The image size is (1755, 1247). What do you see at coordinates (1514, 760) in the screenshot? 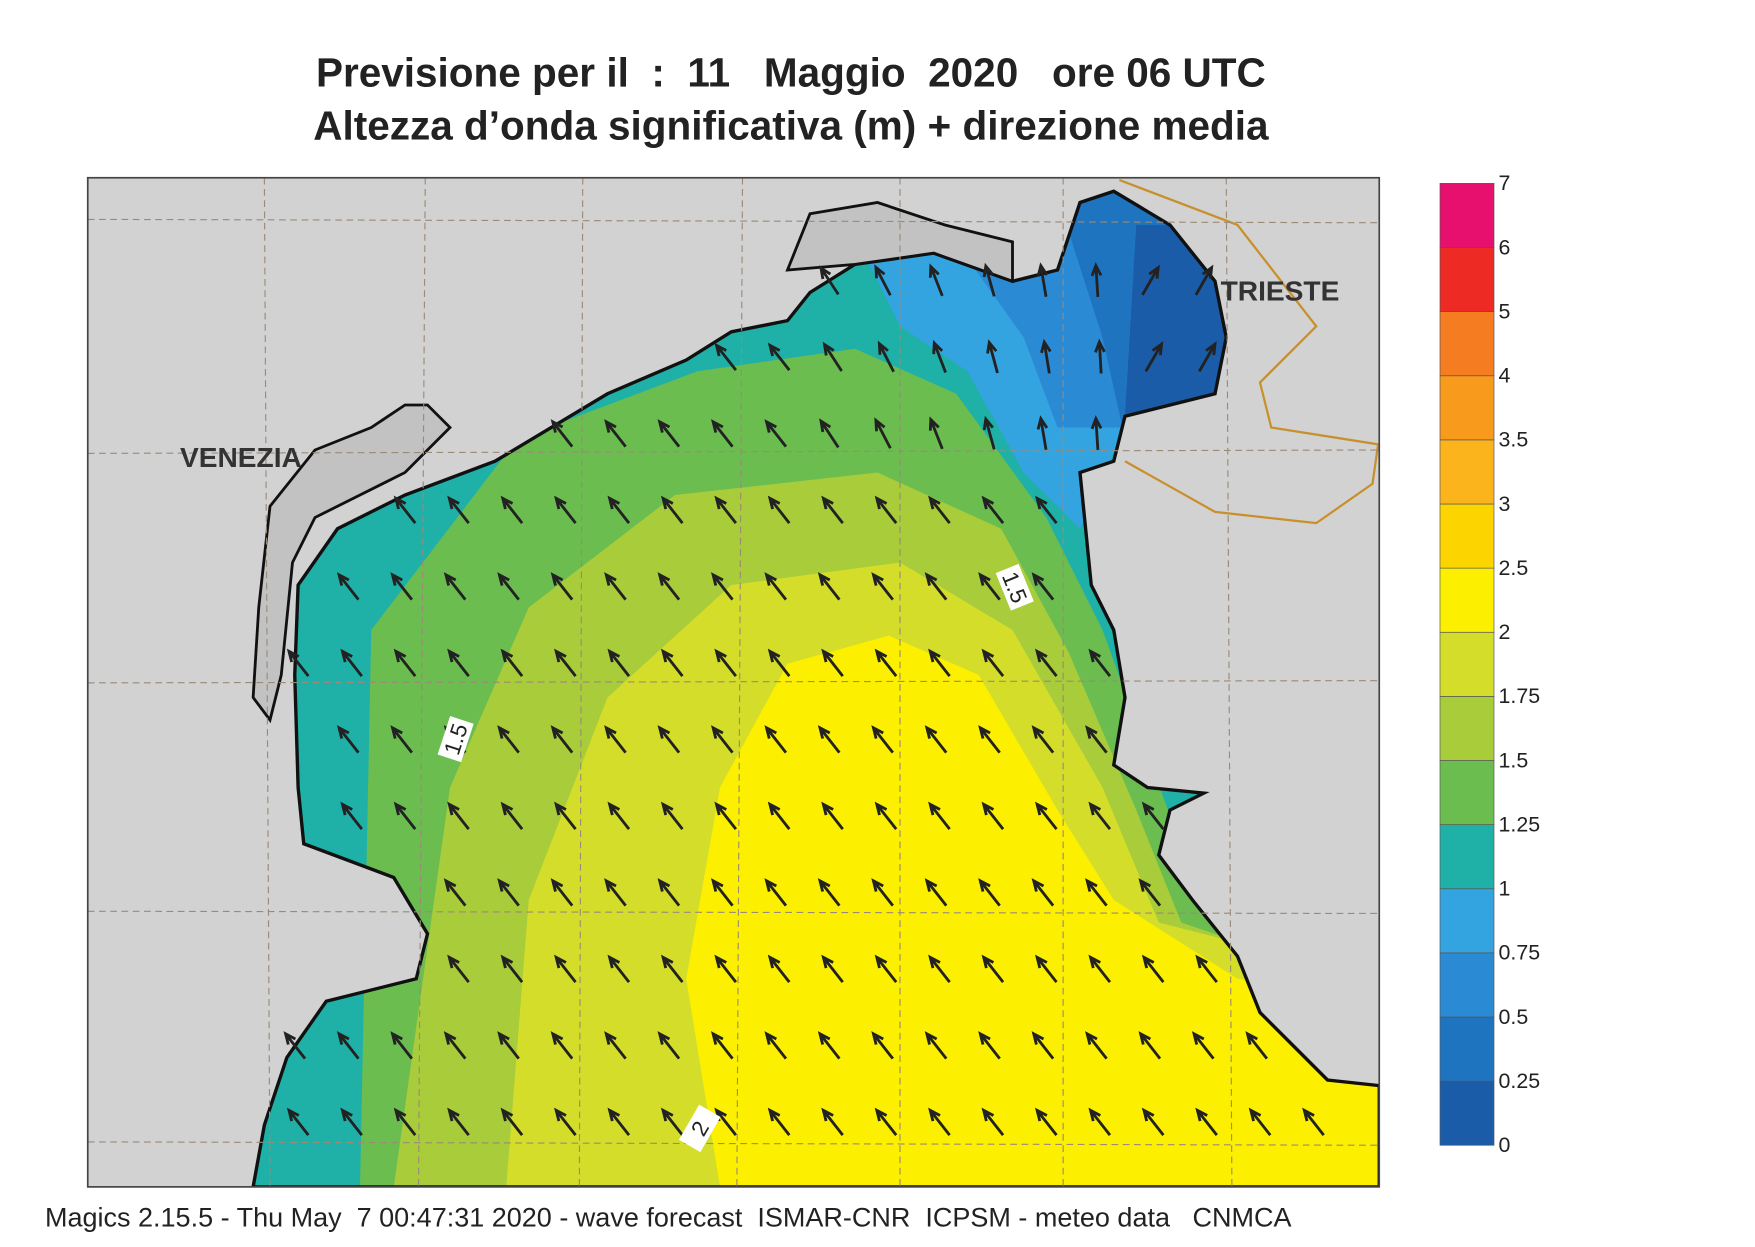
I see `colorbar-label: 1.5` at bounding box center [1514, 760].